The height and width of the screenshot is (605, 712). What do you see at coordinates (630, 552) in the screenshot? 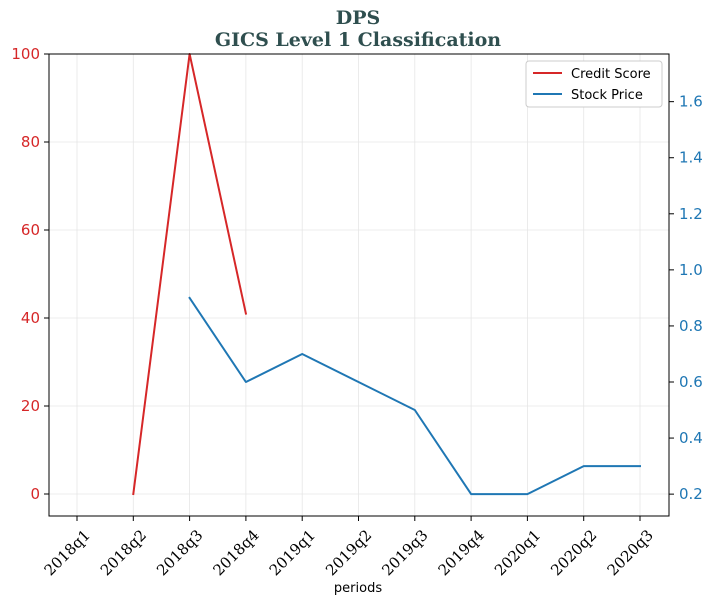
I see `x-tick-label: 2020q3` at bounding box center [630, 552].